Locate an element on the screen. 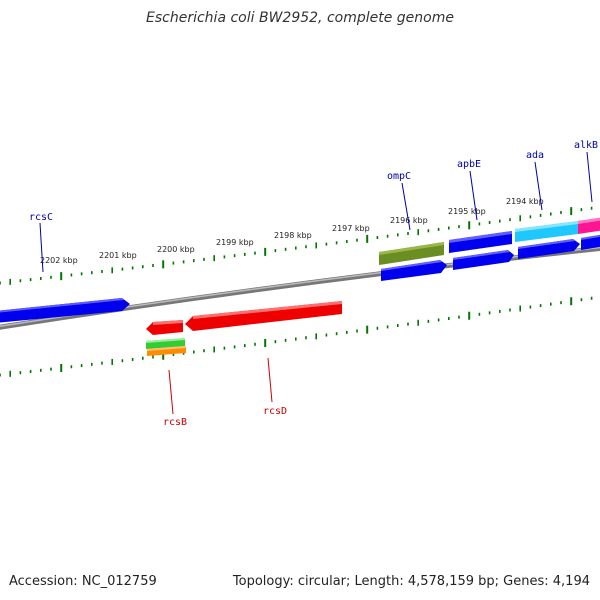  leader-line-alkB is located at coordinates (589, 177).